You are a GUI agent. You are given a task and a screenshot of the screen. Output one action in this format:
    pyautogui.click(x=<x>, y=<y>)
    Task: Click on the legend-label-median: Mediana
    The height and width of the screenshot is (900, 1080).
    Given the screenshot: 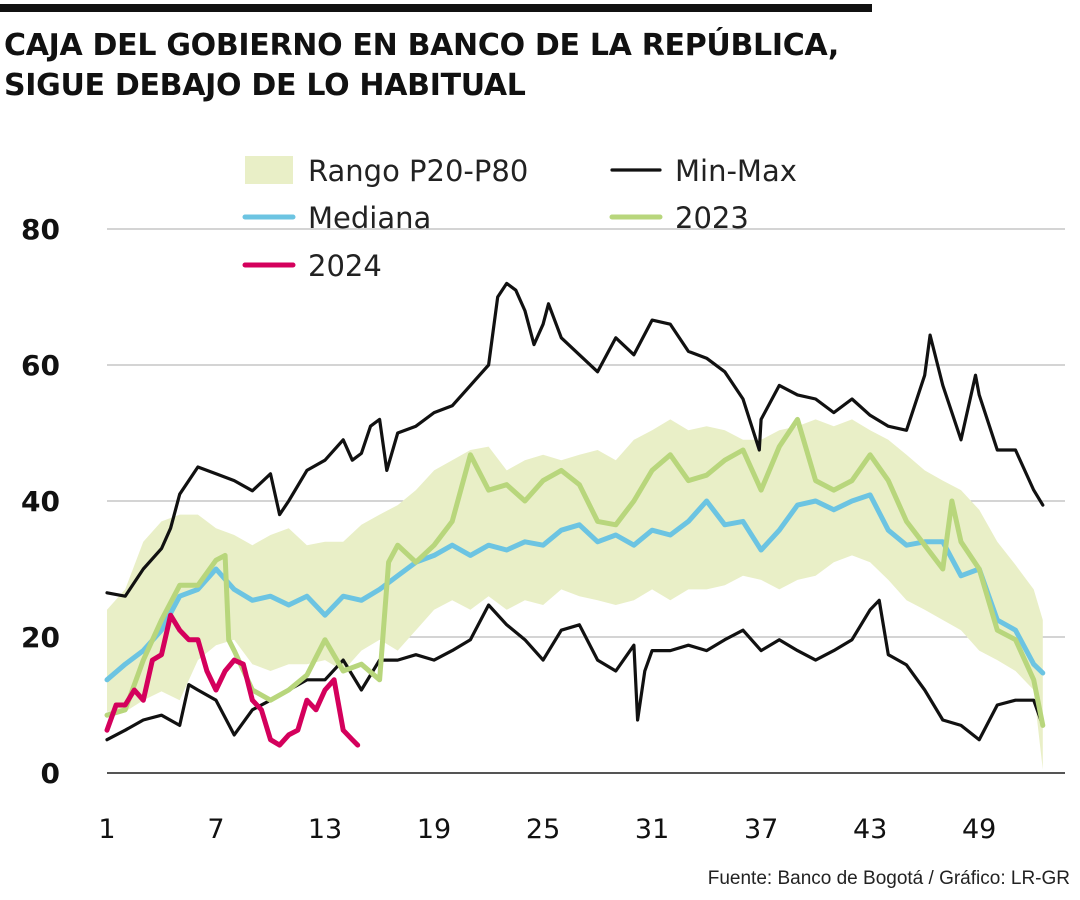 What is the action you would take?
    pyautogui.click(x=369, y=218)
    